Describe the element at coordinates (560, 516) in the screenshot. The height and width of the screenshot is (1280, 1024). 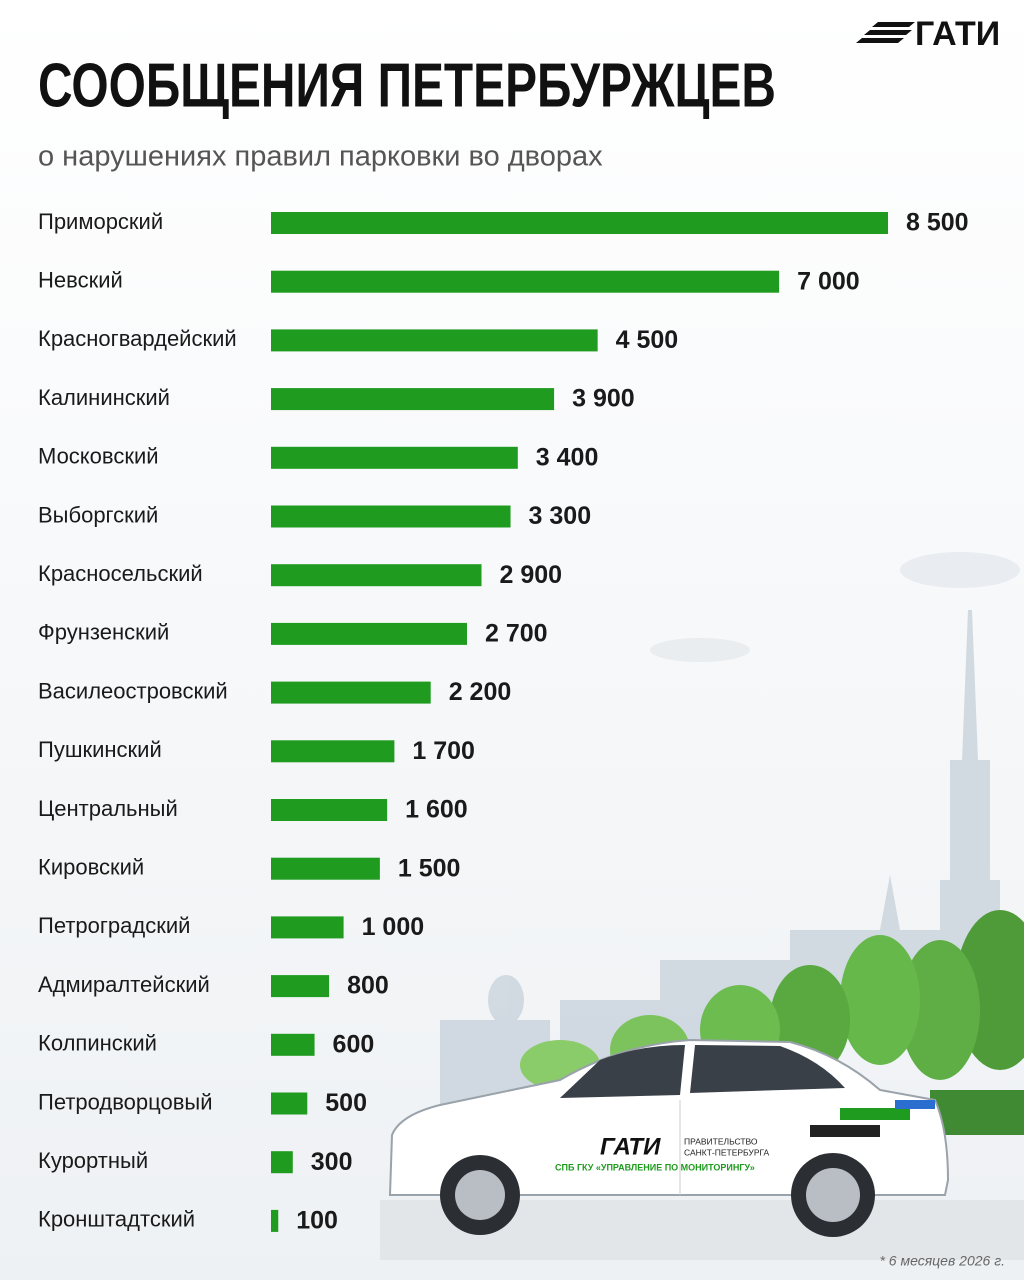
I see `value-label: 3 300` at that location.